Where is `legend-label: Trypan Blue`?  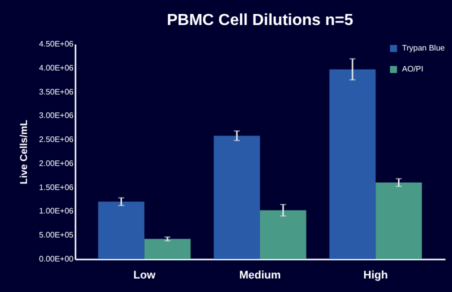 legend-label: Trypan Blue is located at coordinates (424, 48).